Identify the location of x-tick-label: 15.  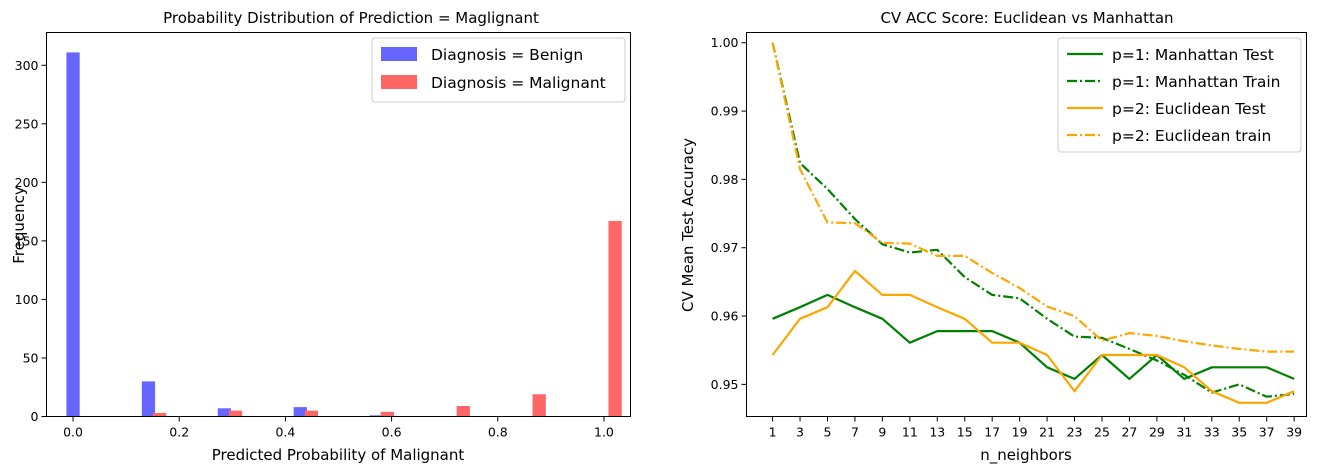
(965, 432).